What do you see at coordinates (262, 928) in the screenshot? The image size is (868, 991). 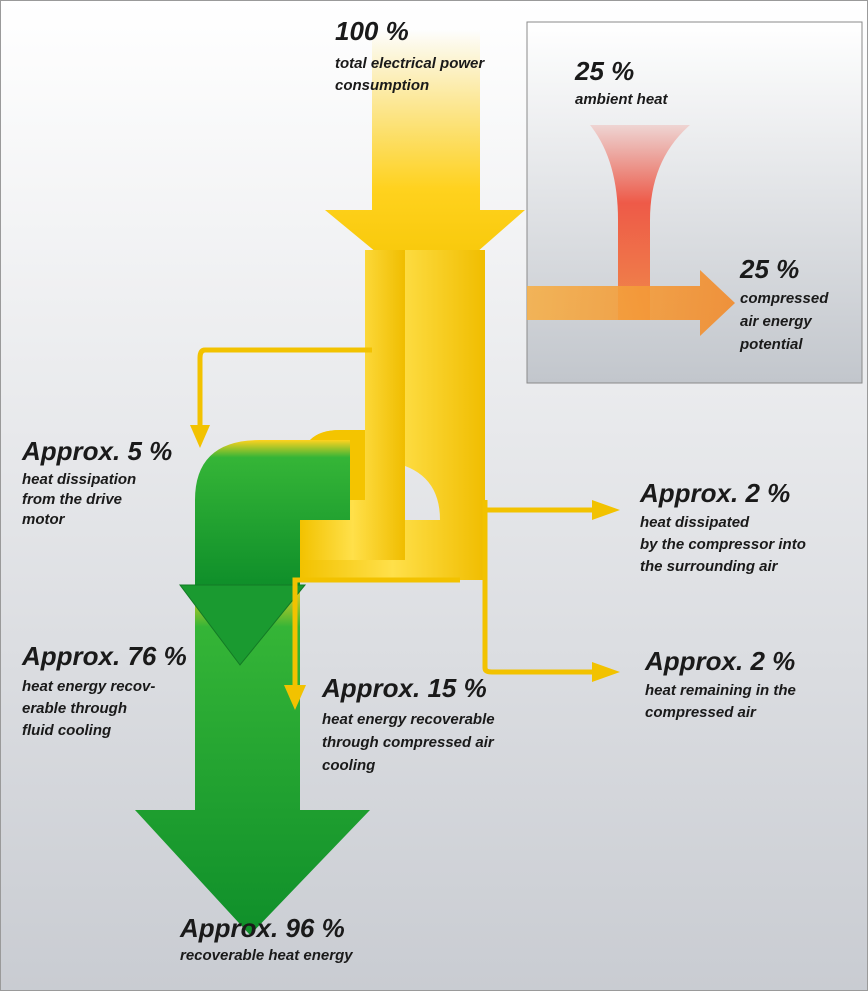 I see `value-label: Approx. 96 %` at bounding box center [262, 928].